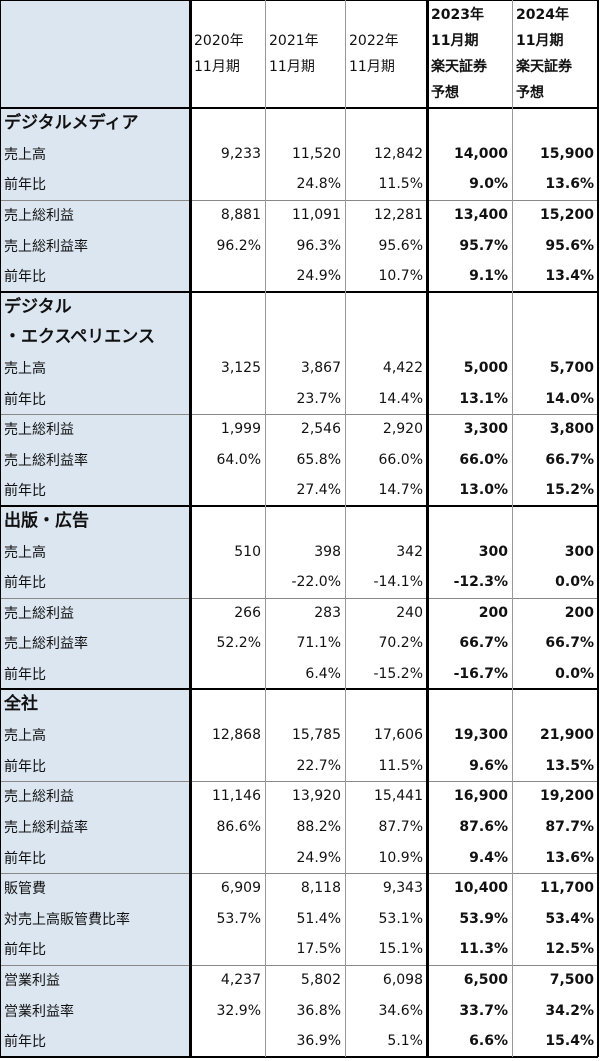 This screenshot has height=1061, width=600. Describe the element at coordinates (39, 216) in the screenshot. I see `row-label: 売上総利益` at that location.